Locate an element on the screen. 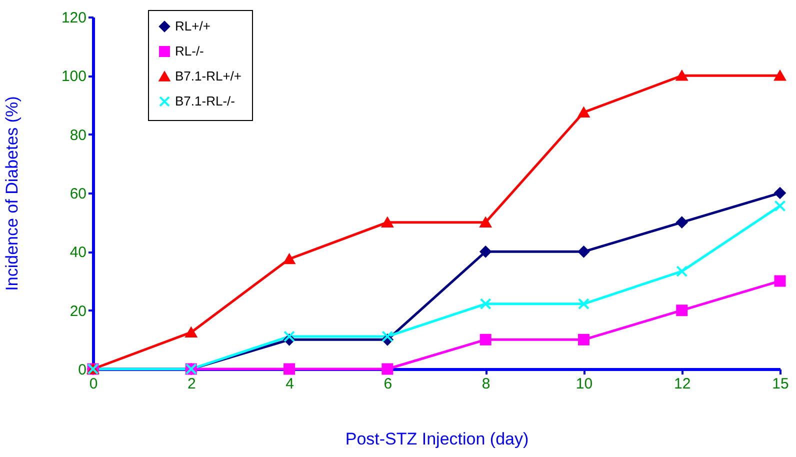 The image size is (796, 457). legend-label: RL+/+ is located at coordinates (192, 26).